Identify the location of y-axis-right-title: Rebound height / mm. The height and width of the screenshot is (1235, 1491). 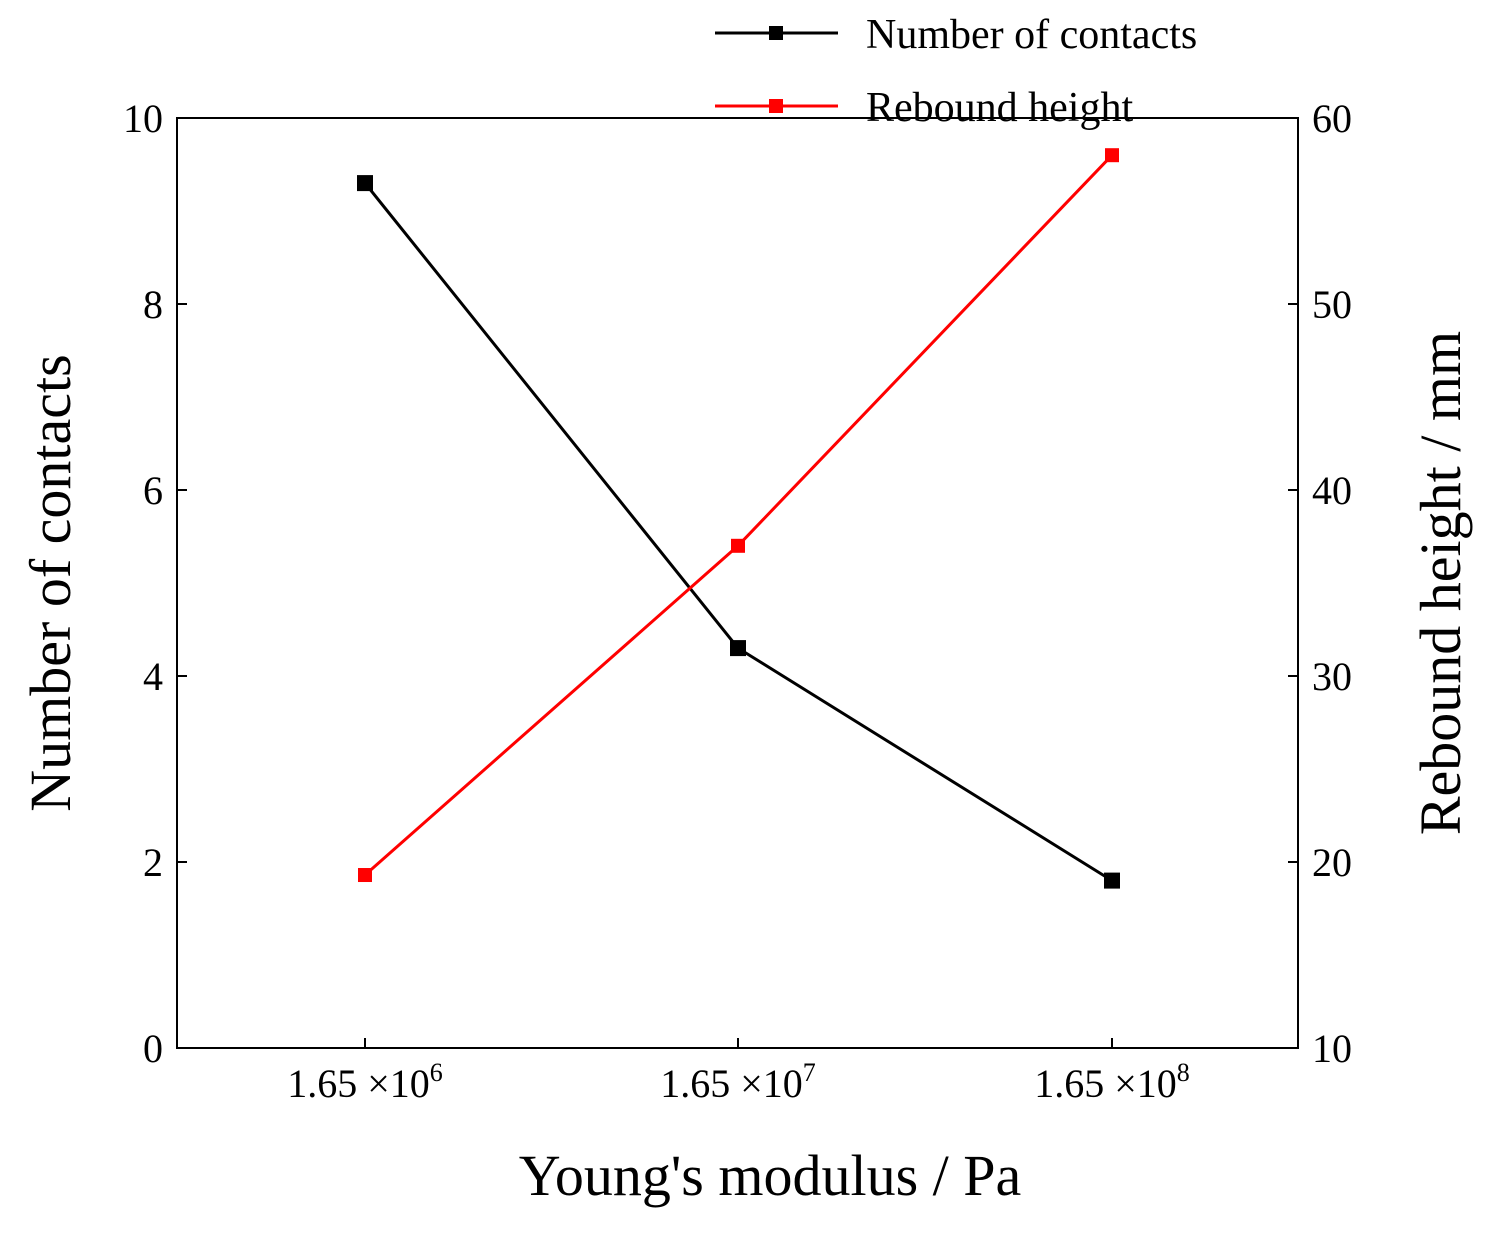
(1440, 583).